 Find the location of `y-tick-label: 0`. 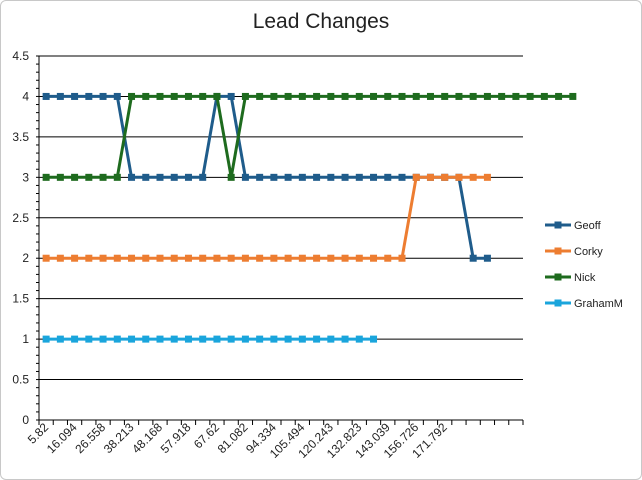

y-tick-label: 0 is located at coordinates (25, 420).